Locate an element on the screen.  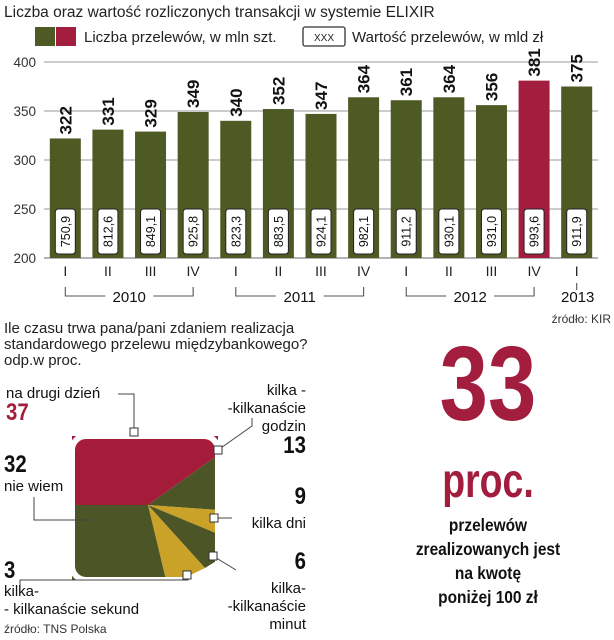
pie-slice-label: - kilkanaście sekund is located at coordinates (71, 609).